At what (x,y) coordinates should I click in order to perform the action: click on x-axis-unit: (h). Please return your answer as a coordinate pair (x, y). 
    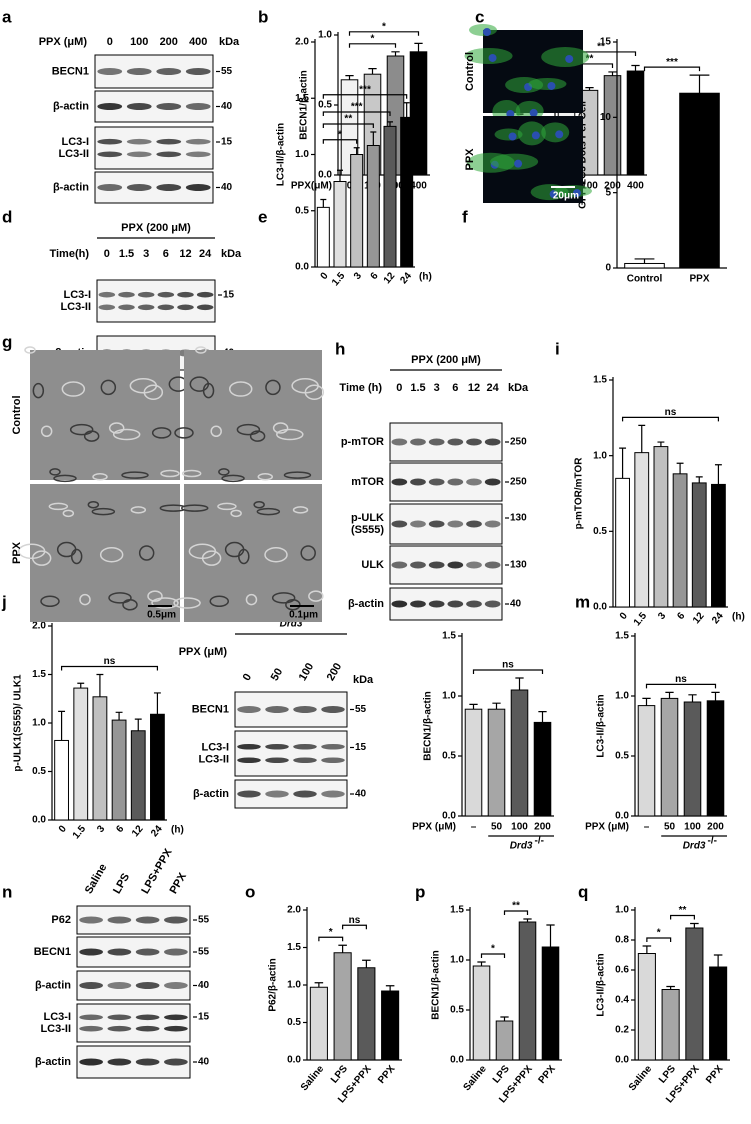
    Looking at the image, I should click on (425, 277).